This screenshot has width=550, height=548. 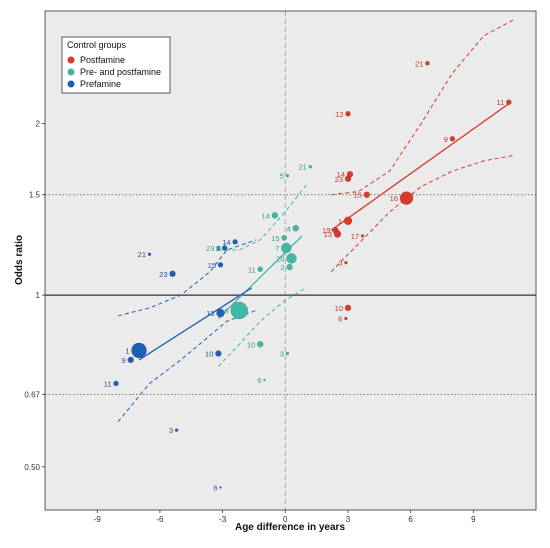 I want to click on point-label-postfamine-11: 11, so click(x=501, y=102).